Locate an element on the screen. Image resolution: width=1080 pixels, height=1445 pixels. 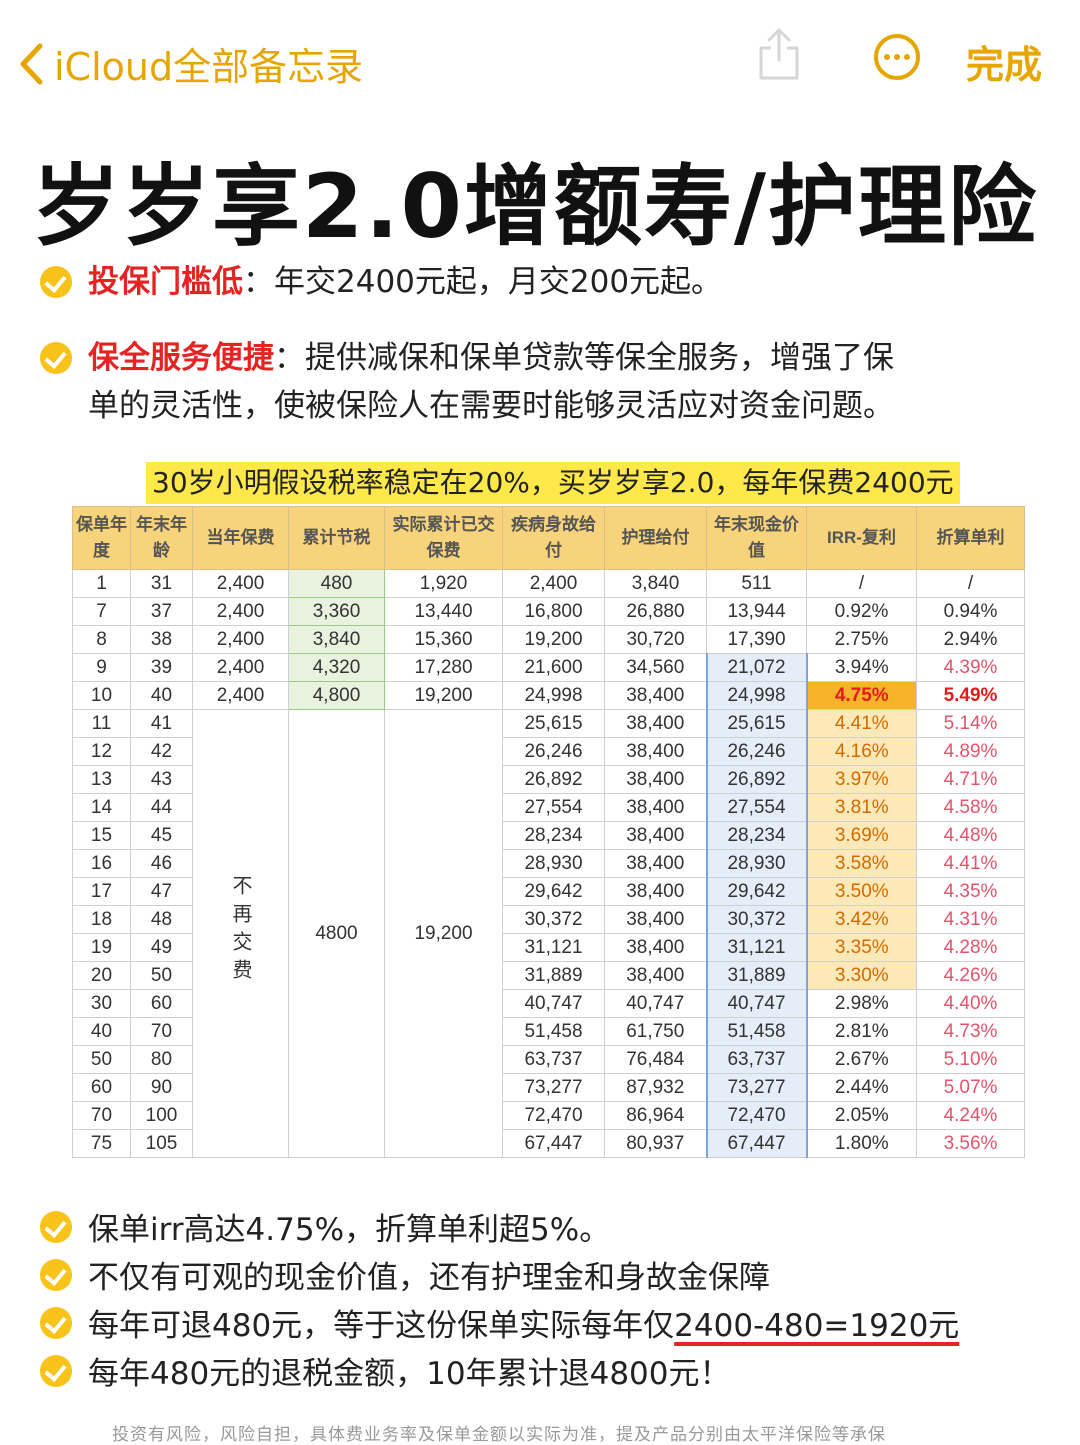
table-cell: 2.94% is located at coordinates (970, 639).